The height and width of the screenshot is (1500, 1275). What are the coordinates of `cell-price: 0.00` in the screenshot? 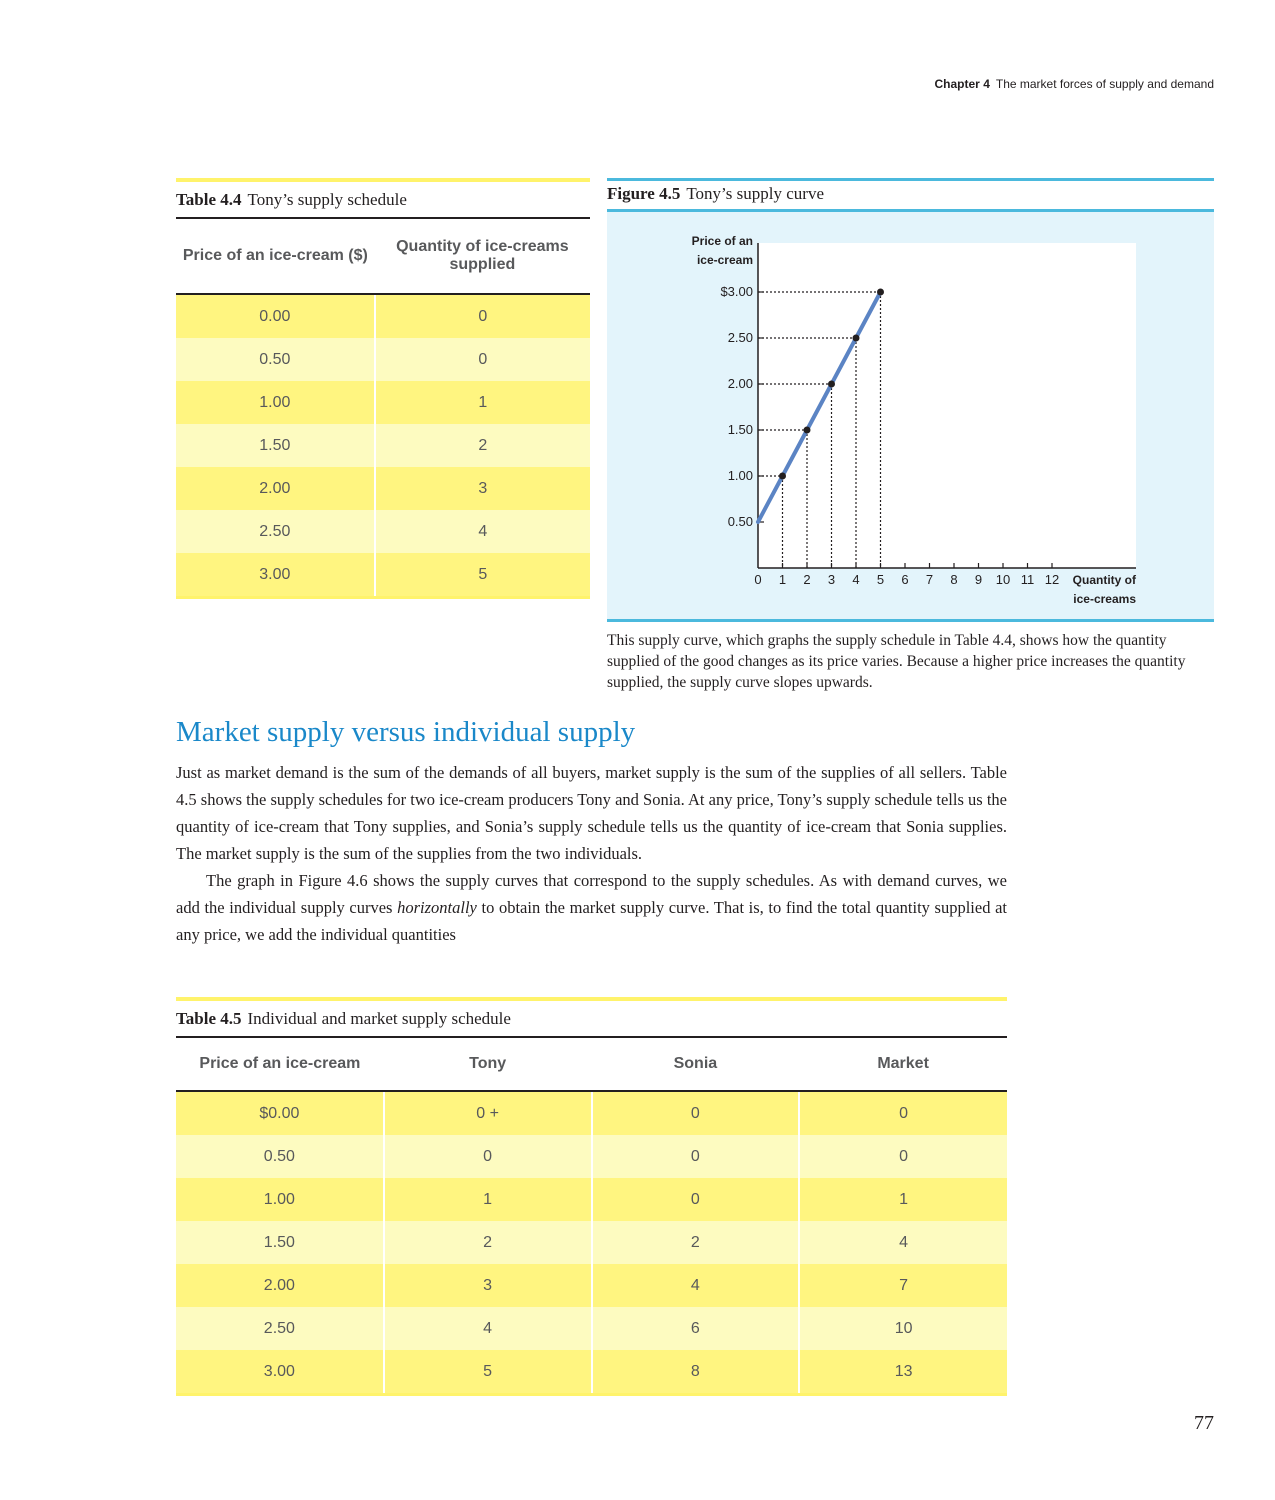 It's located at (275, 316).